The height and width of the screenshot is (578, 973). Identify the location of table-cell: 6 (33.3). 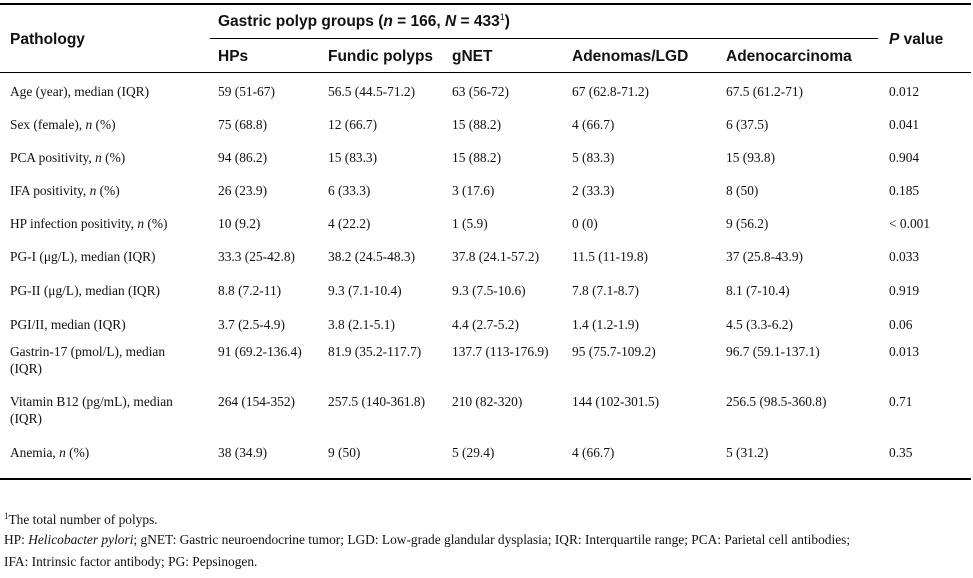
(349, 190).